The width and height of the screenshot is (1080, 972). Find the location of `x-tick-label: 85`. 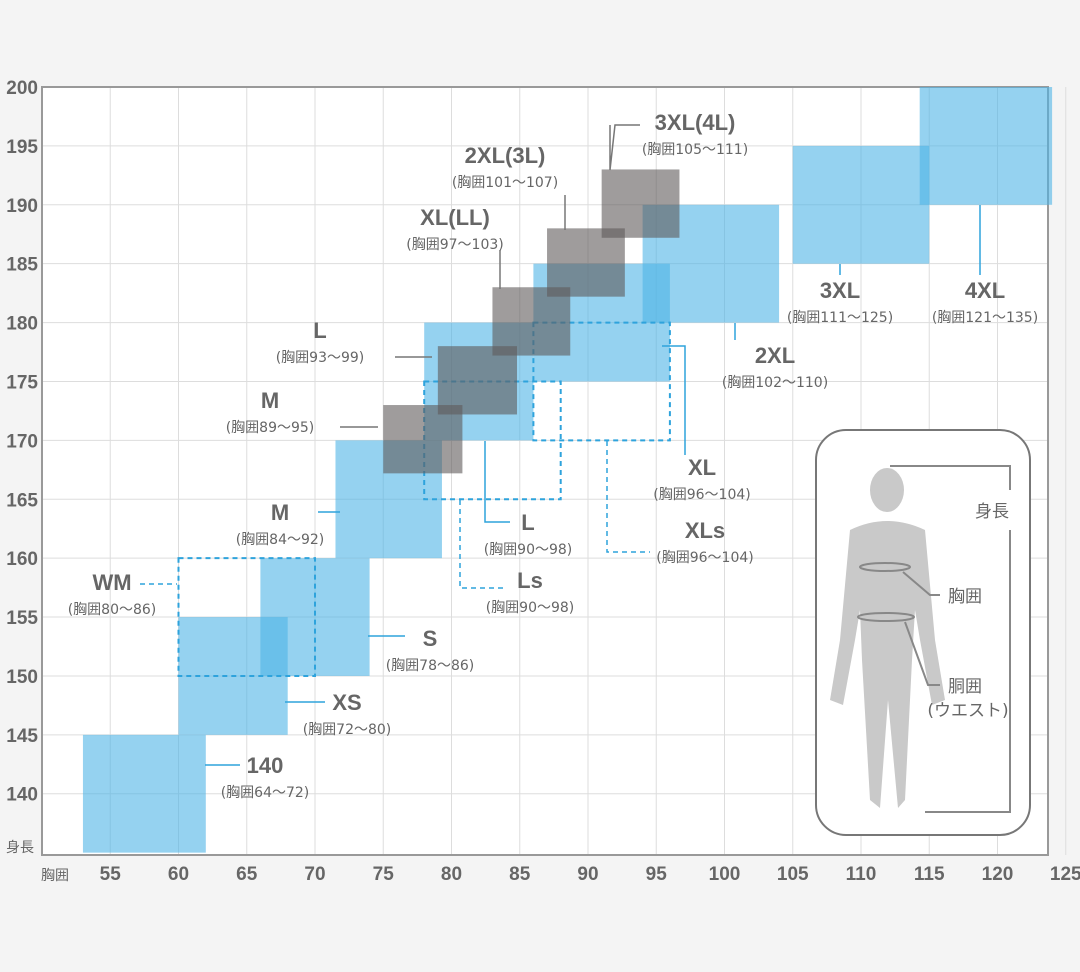

x-tick-label: 85 is located at coordinates (520, 874).